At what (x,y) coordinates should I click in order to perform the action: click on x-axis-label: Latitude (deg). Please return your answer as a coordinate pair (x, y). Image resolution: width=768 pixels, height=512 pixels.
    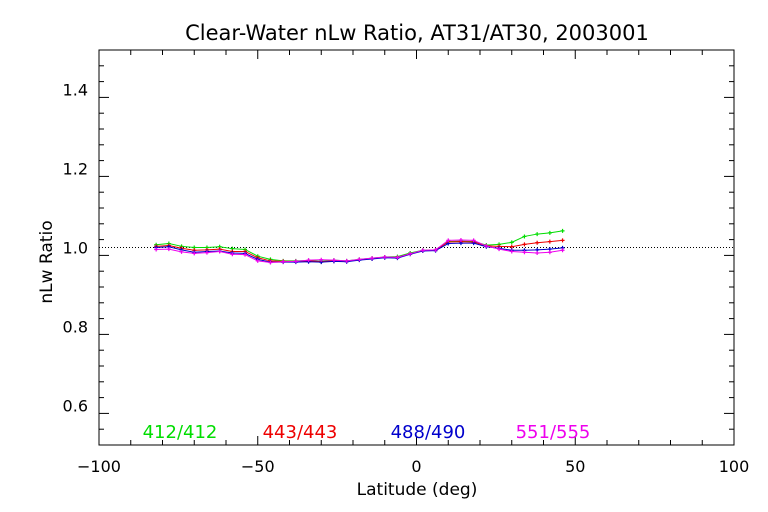
    Looking at the image, I should click on (417, 490).